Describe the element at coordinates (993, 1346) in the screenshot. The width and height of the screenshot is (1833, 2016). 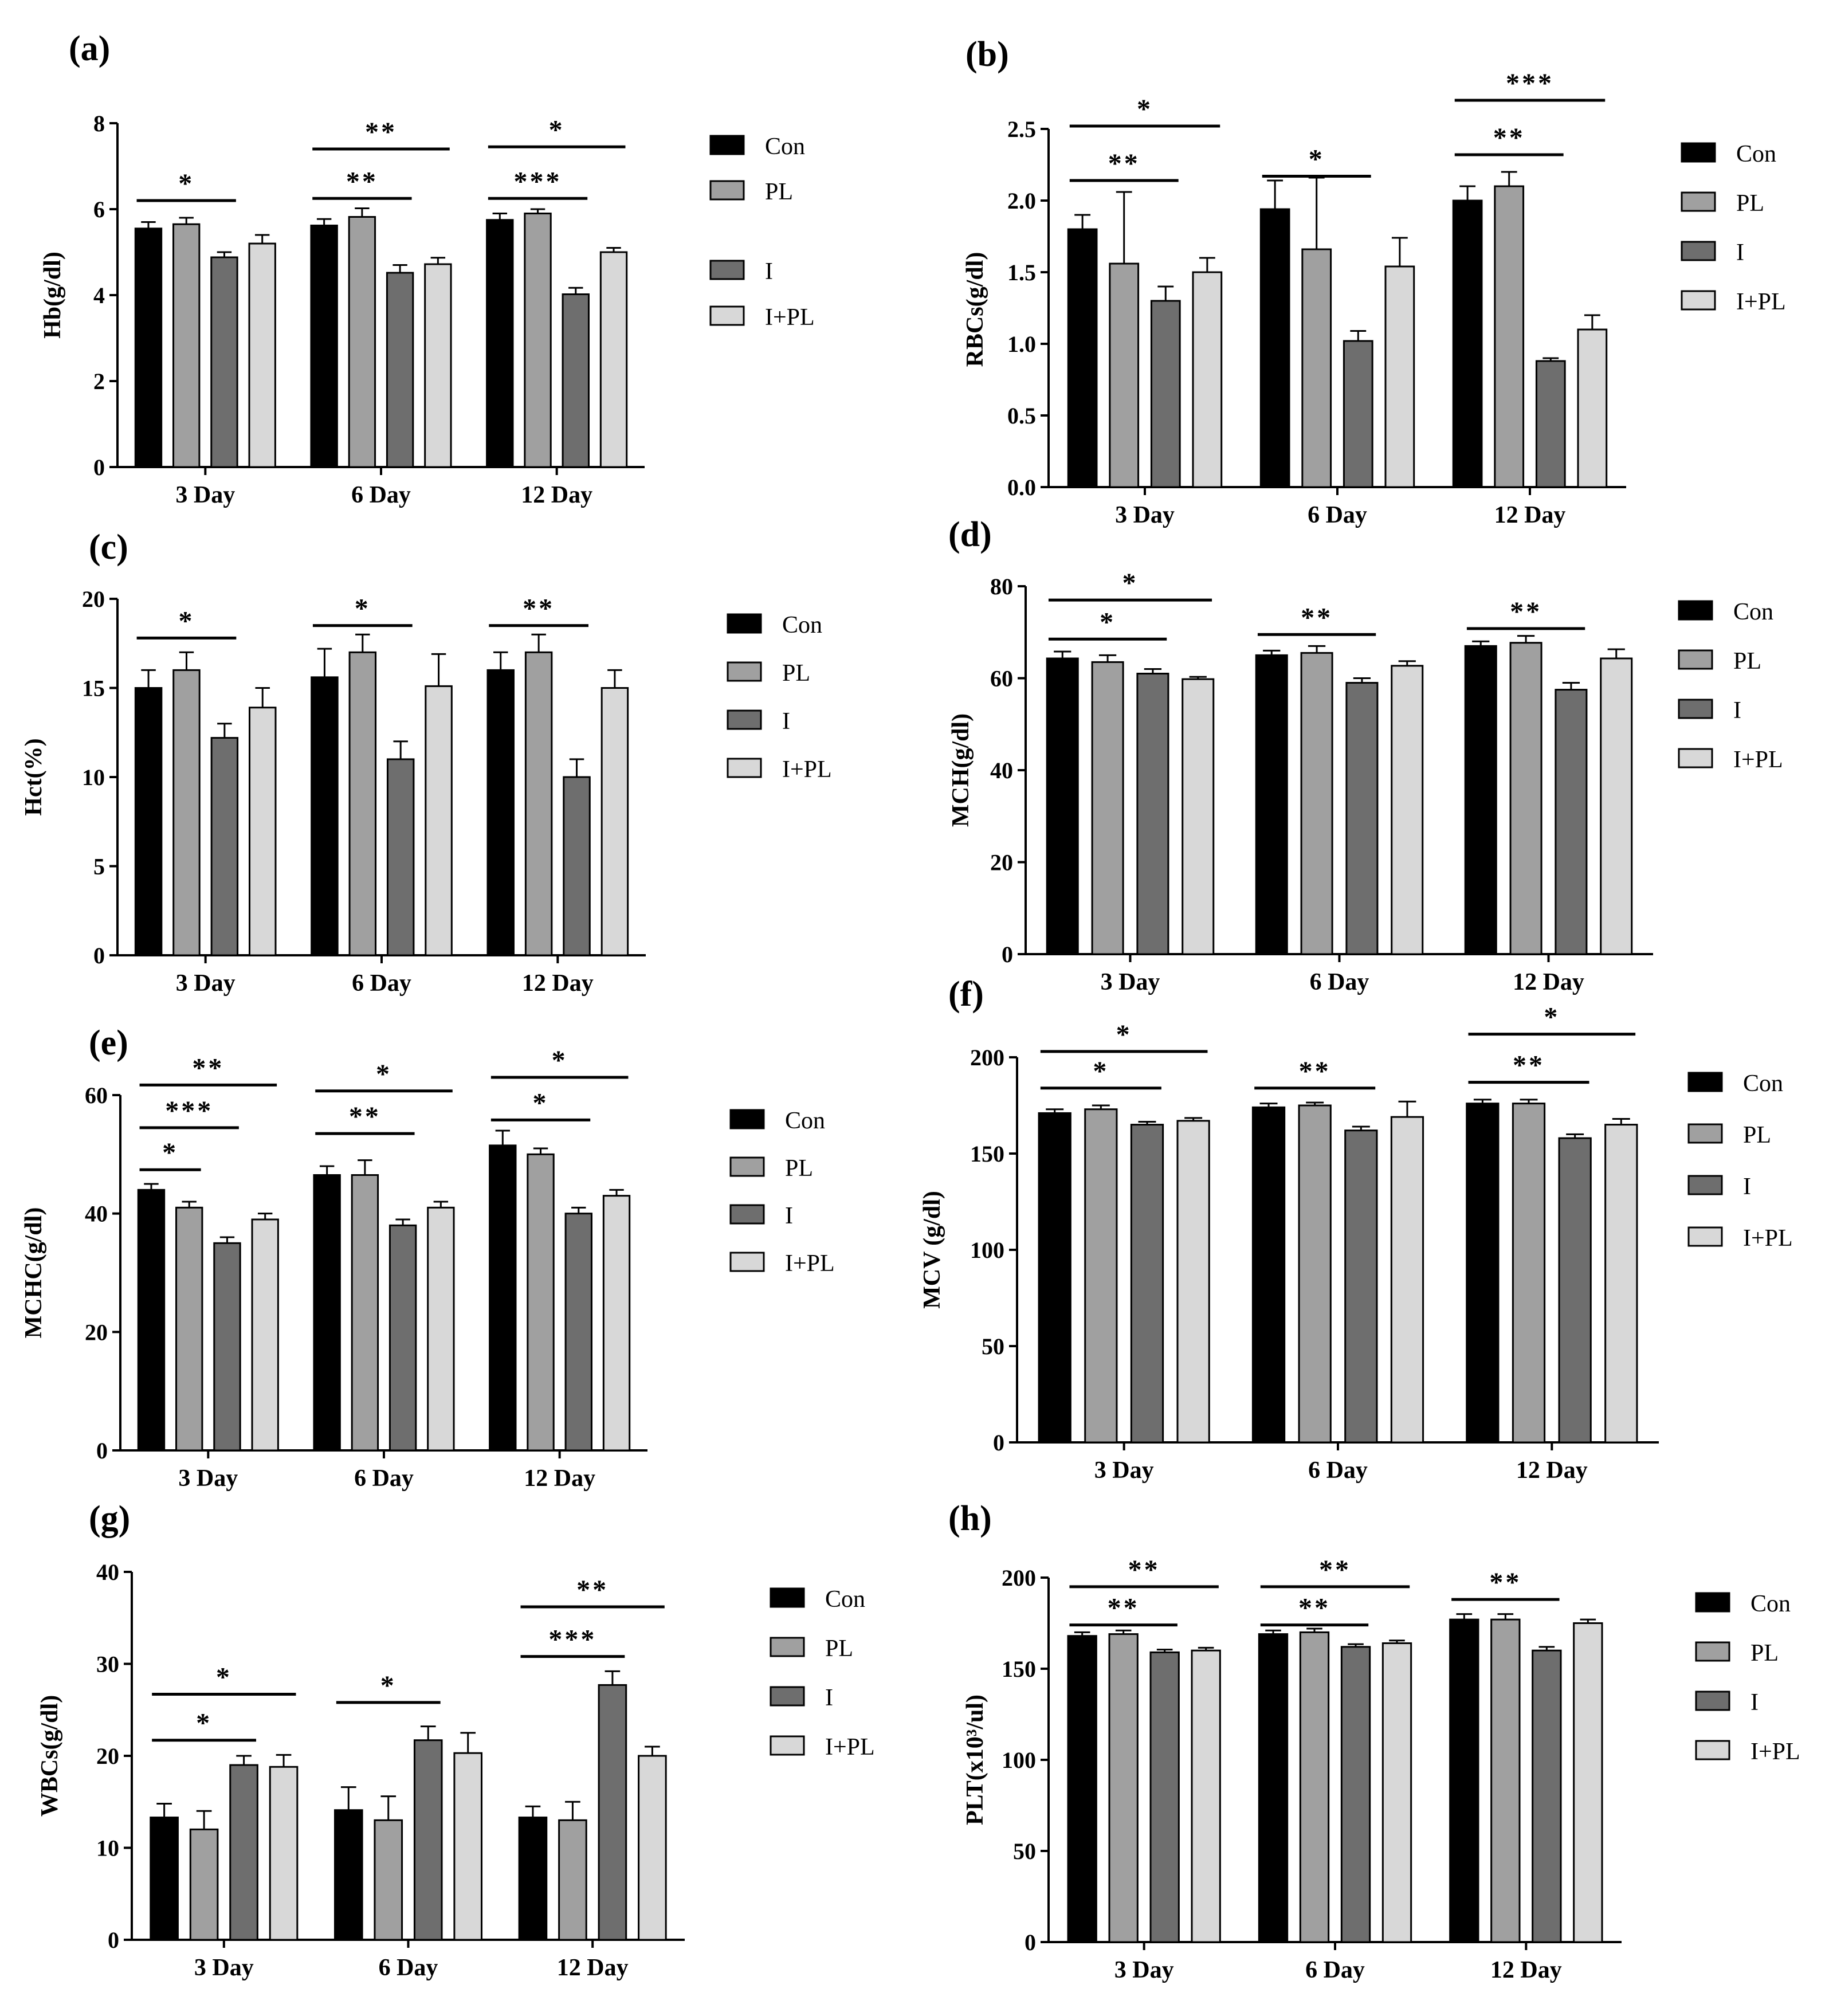
I see `y-tick-label: 50` at that location.